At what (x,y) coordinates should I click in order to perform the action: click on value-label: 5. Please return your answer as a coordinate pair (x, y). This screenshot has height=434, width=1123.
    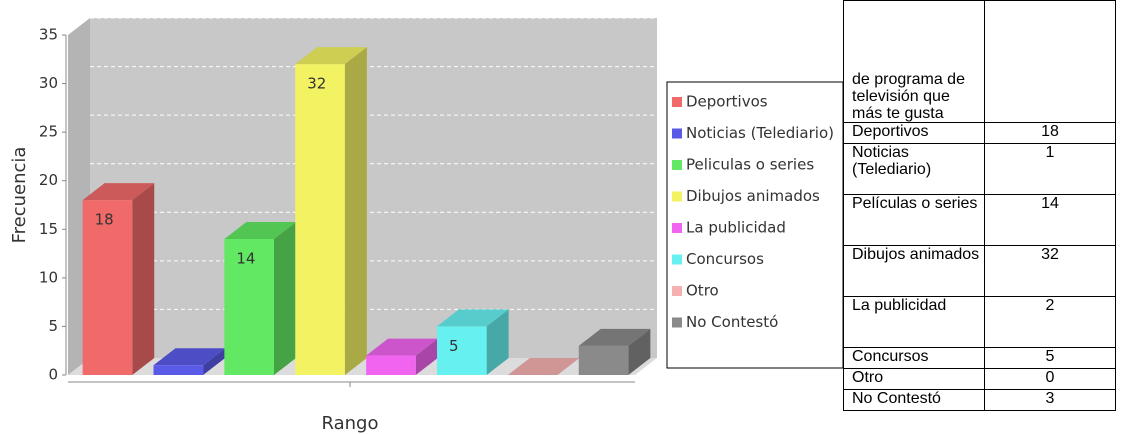
    Looking at the image, I should click on (454, 346).